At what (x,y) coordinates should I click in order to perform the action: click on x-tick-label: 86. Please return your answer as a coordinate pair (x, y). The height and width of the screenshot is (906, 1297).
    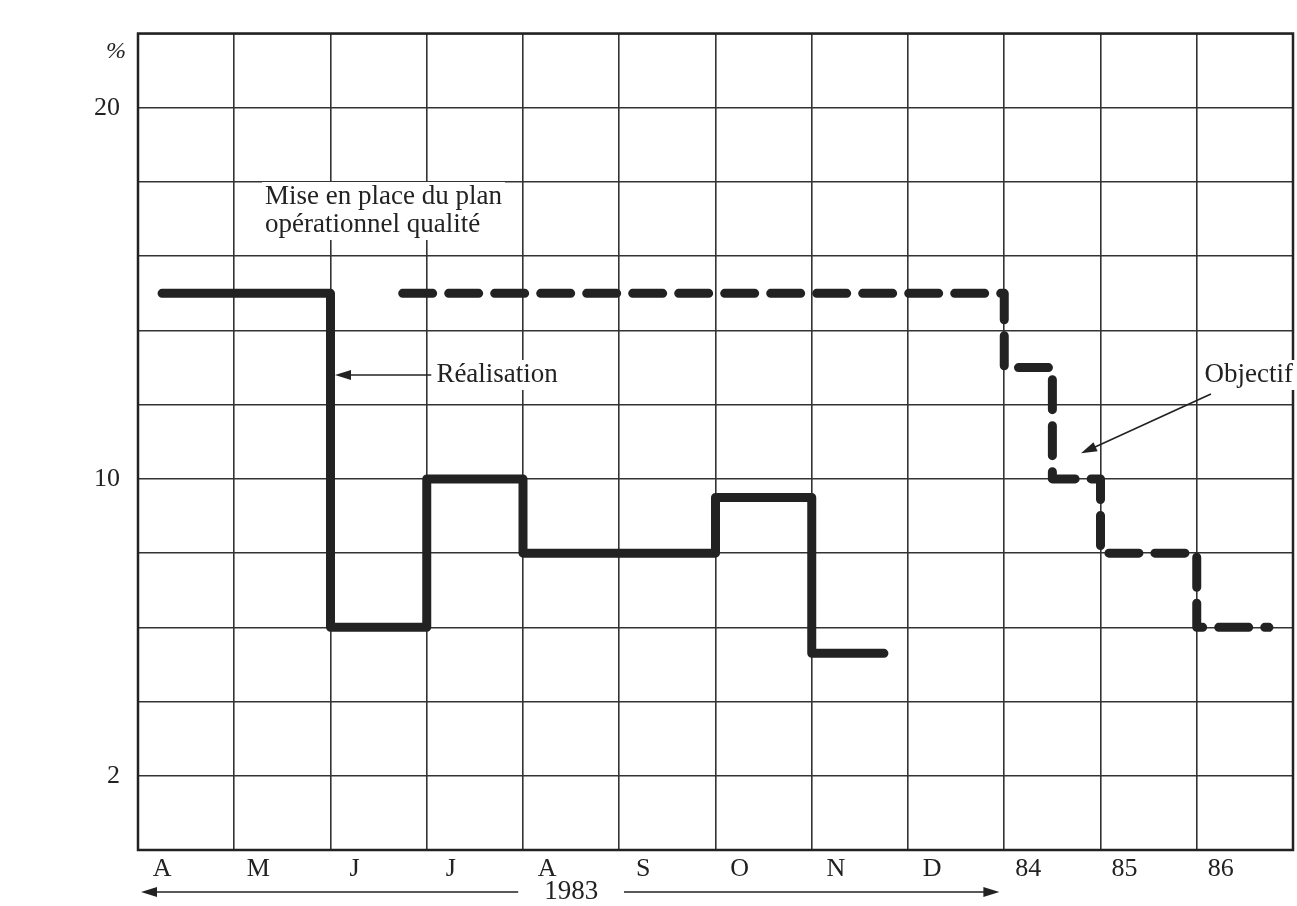
    Looking at the image, I should click on (1220, 868).